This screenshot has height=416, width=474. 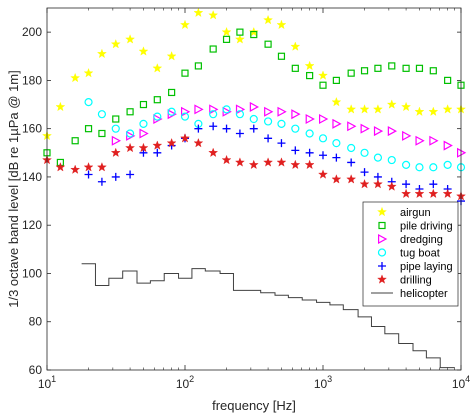 I want to click on legend-entry-airgun: airgun, so click(x=404, y=212).